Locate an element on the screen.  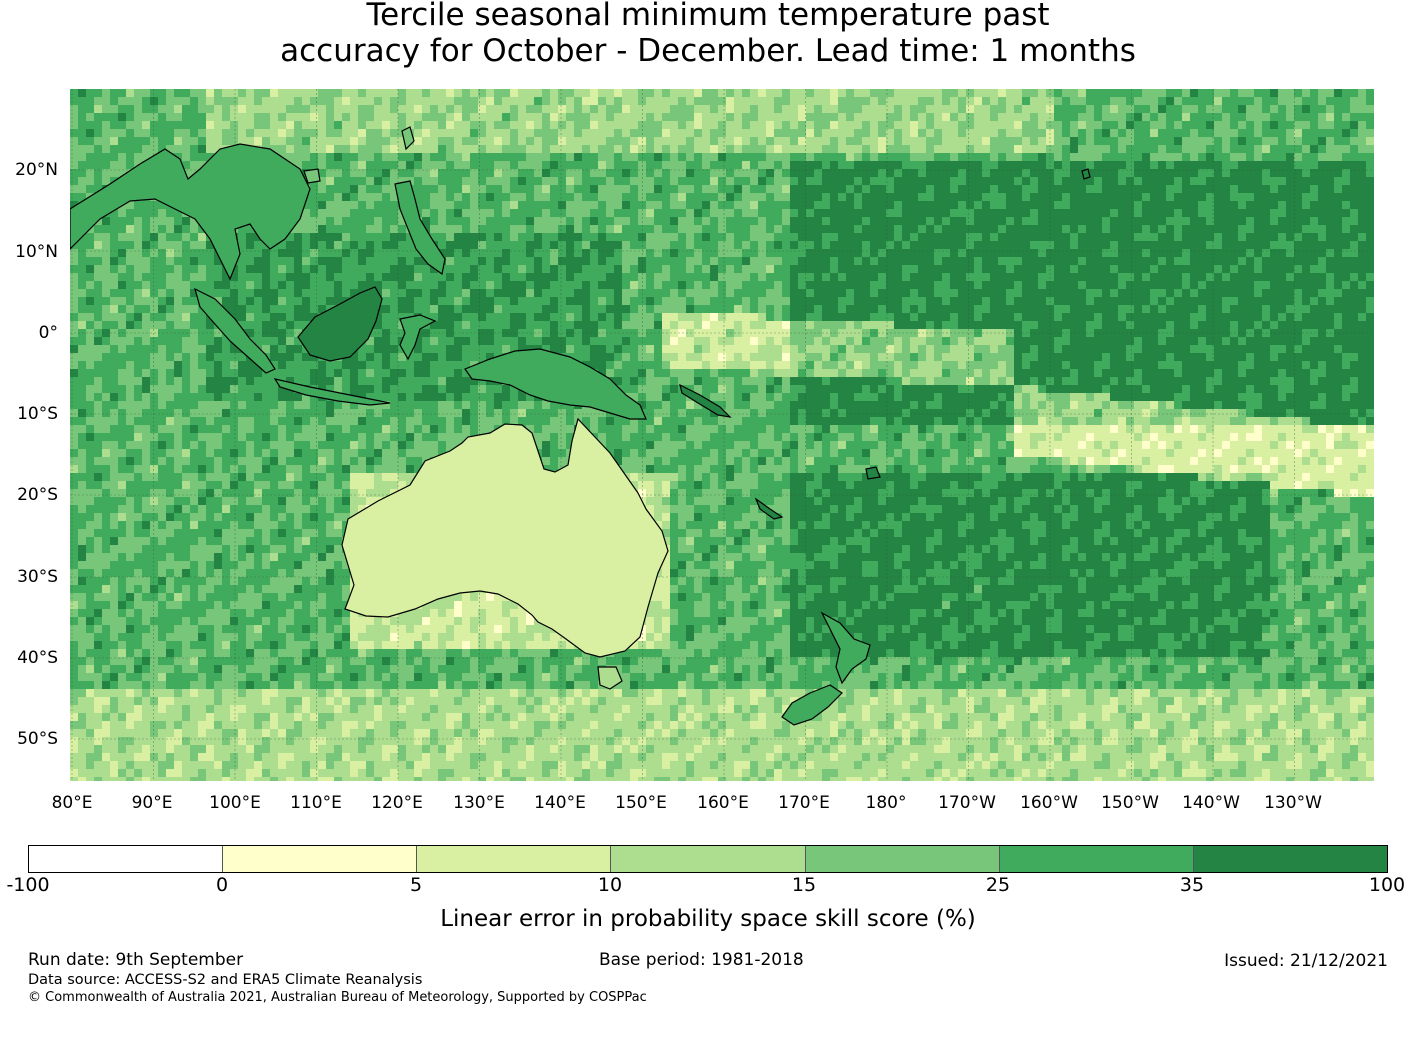
lon-label-160w: 160°W is located at coordinates (1049, 803).